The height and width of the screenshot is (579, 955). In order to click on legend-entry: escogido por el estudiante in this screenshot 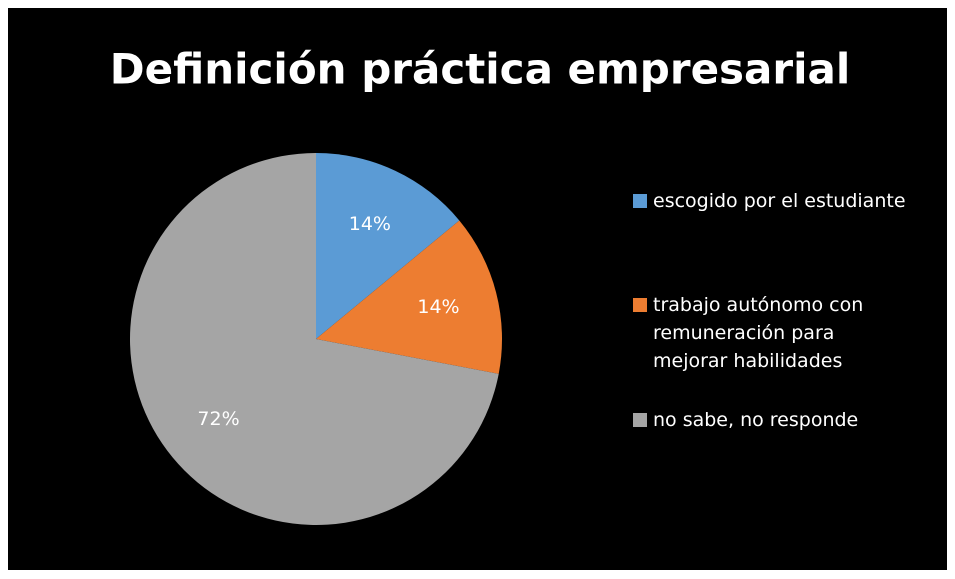, I will do `click(788, 201)`.